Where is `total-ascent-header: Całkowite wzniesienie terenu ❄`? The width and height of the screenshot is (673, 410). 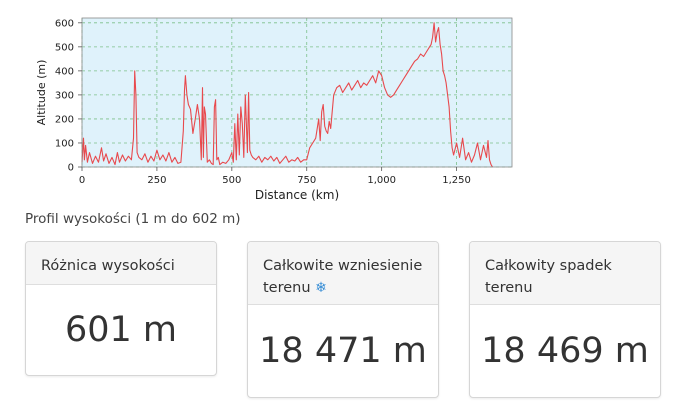 total-ascent-header: Całkowite wzniesienie terenu ❄ is located at coordinates (343, 273).